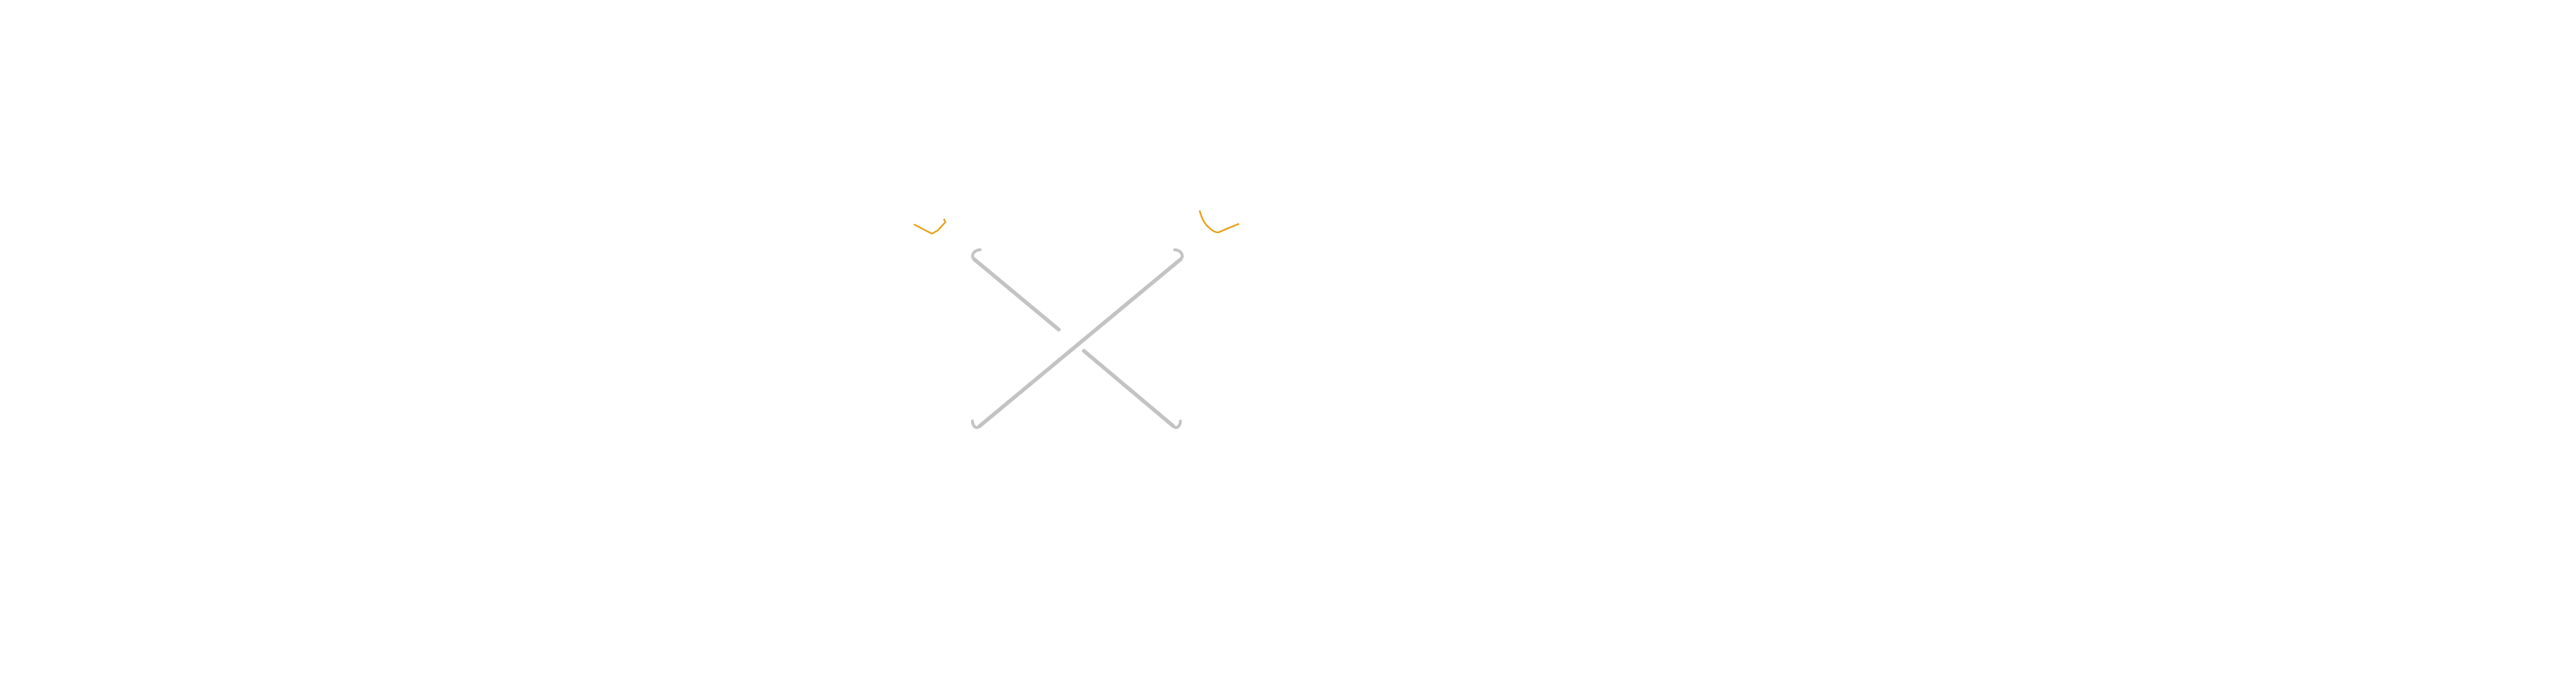  I want to click on rod-broken-upper-segment, so click(1016, 294).